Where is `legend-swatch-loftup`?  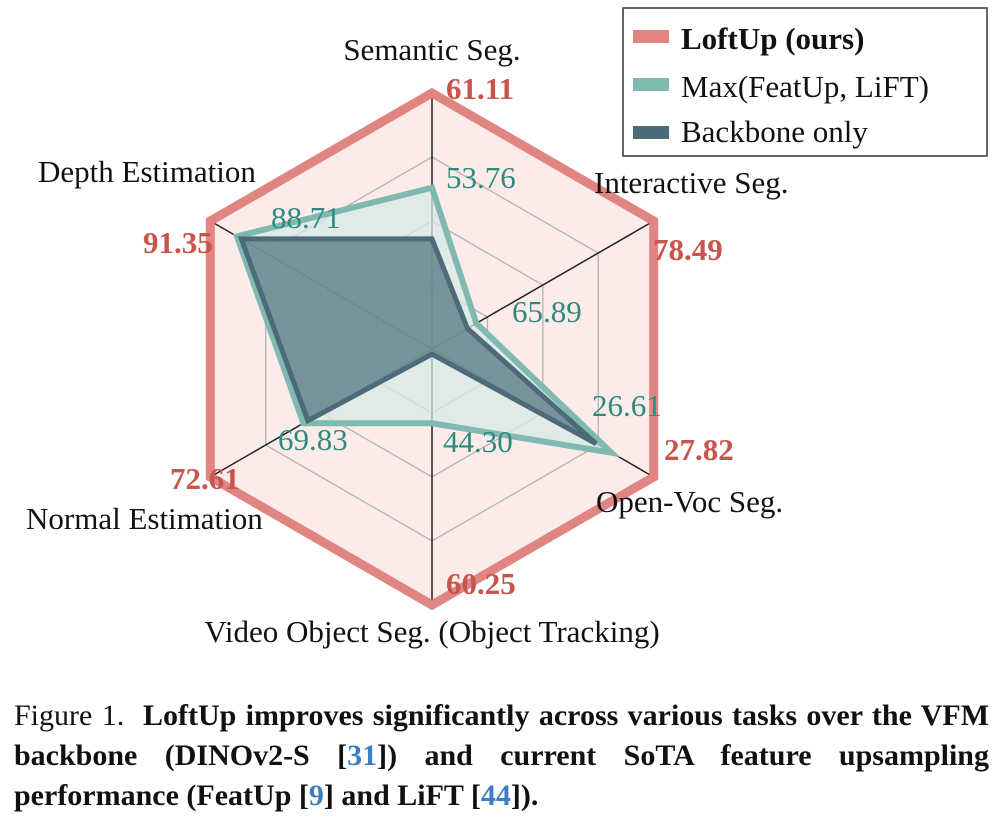 legend-swatch-loftup is located at coordinates (651, 36).